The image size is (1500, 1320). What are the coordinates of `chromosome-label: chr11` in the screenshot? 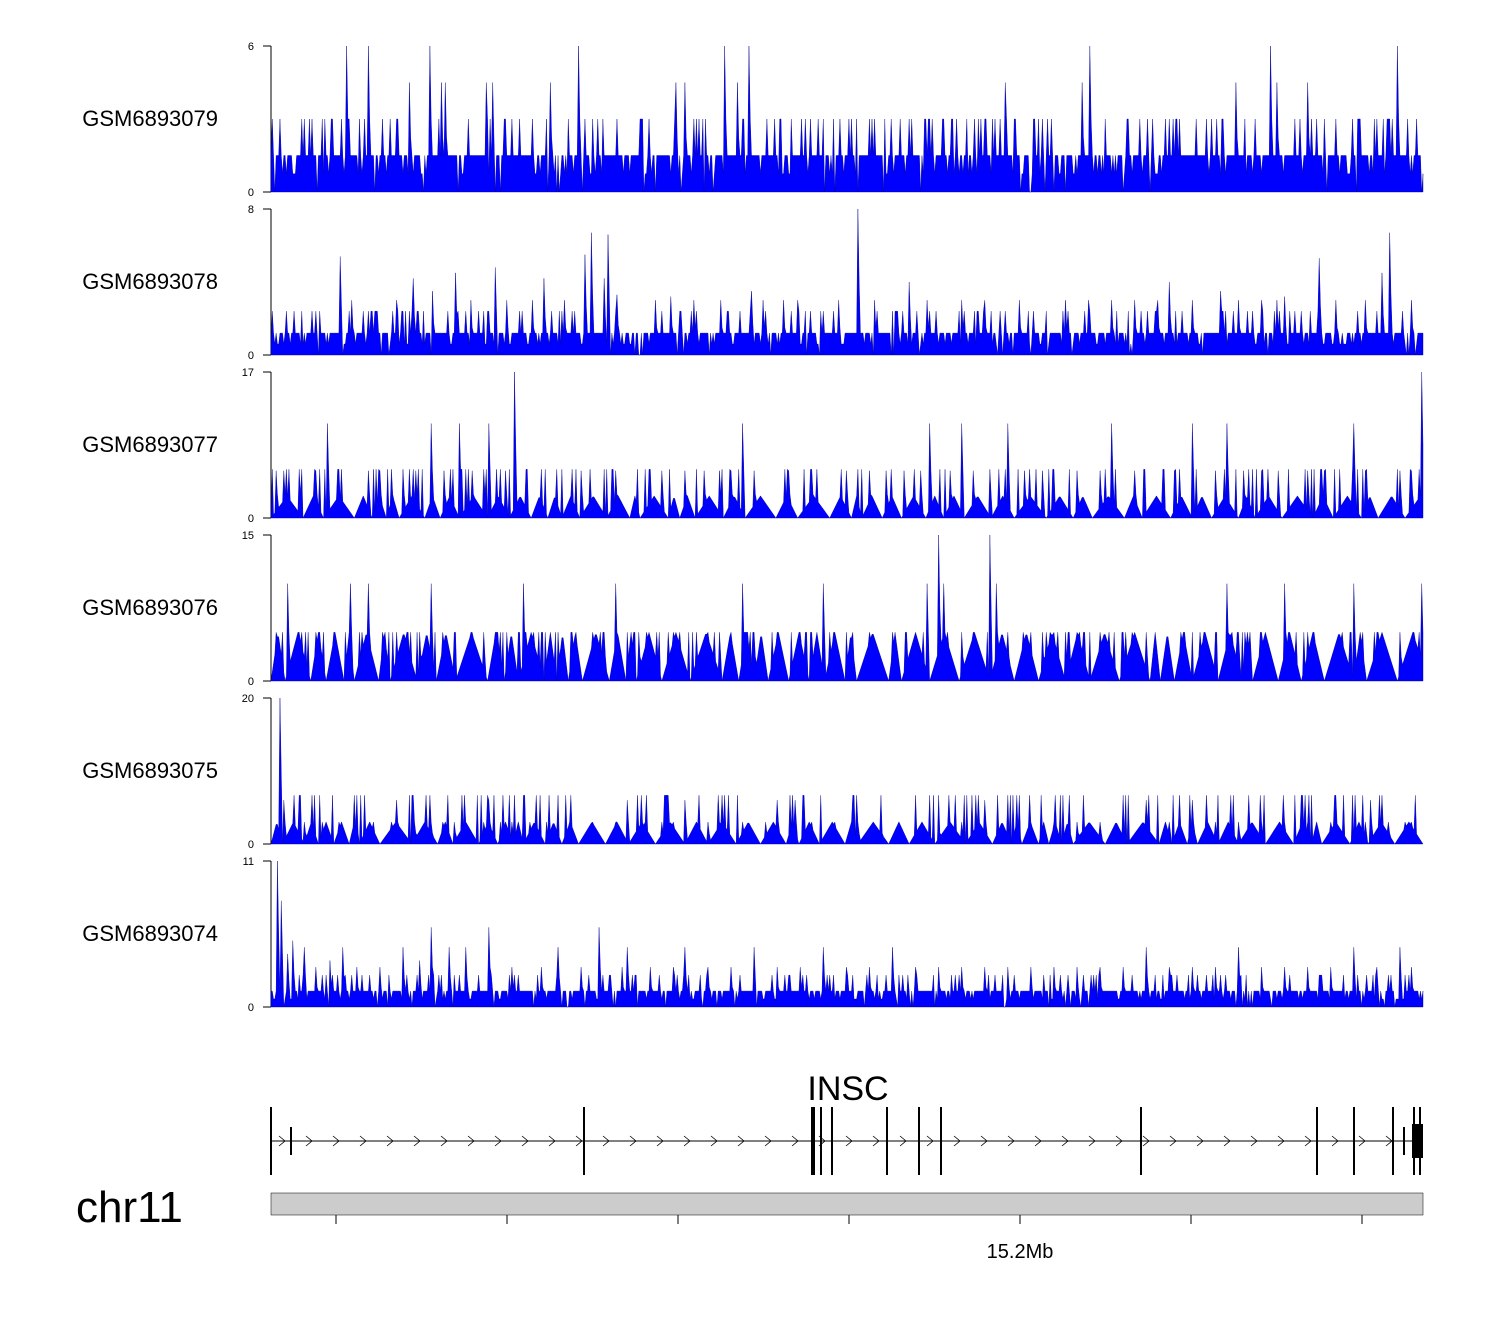 It's located at (129, 1207).